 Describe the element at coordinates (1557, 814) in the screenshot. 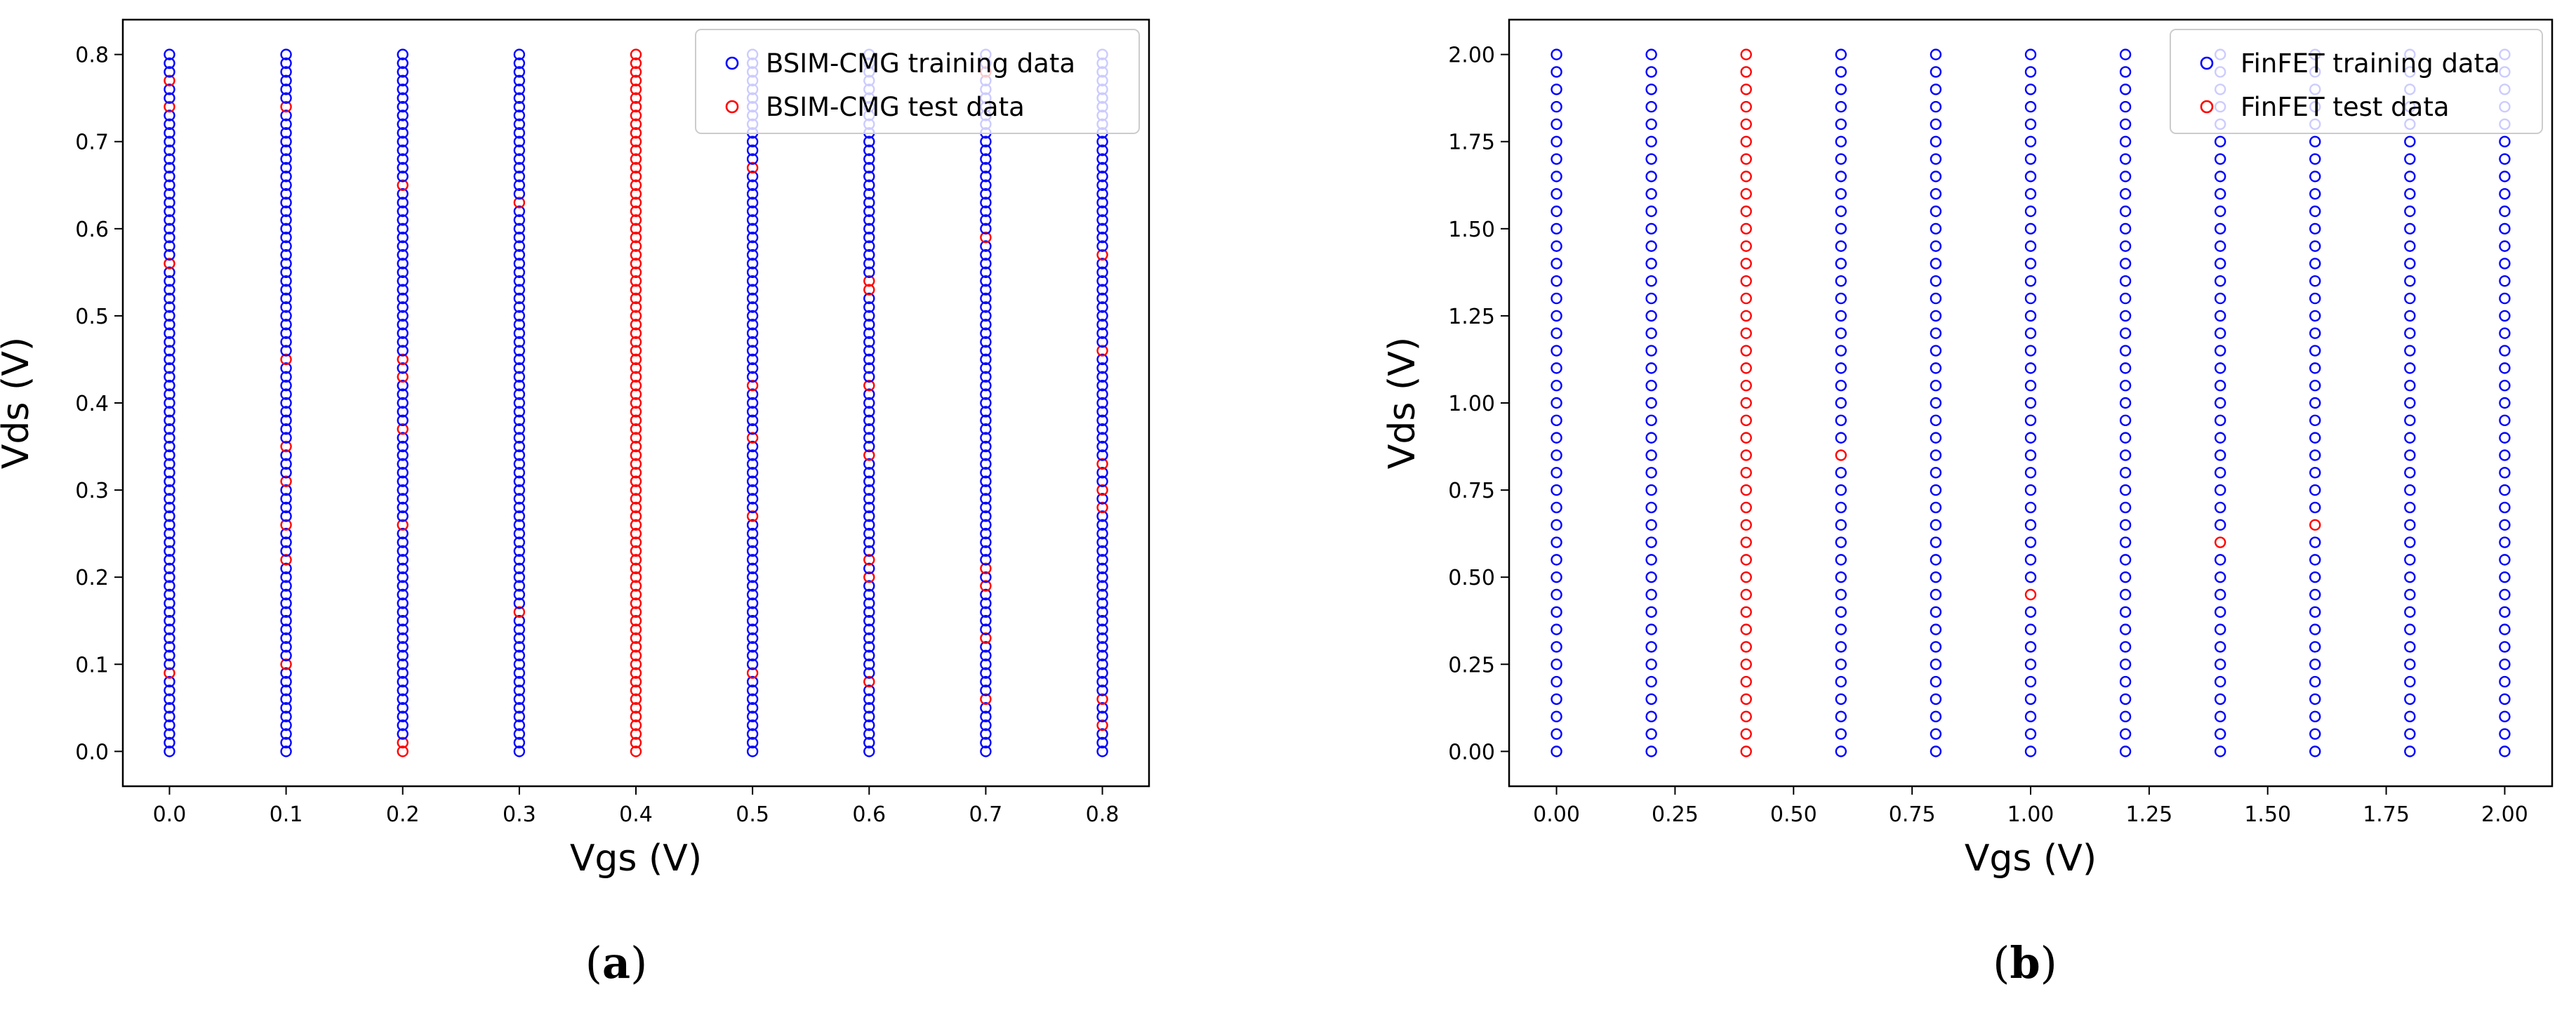

I see `x-tick-label: 0.00` at that location.